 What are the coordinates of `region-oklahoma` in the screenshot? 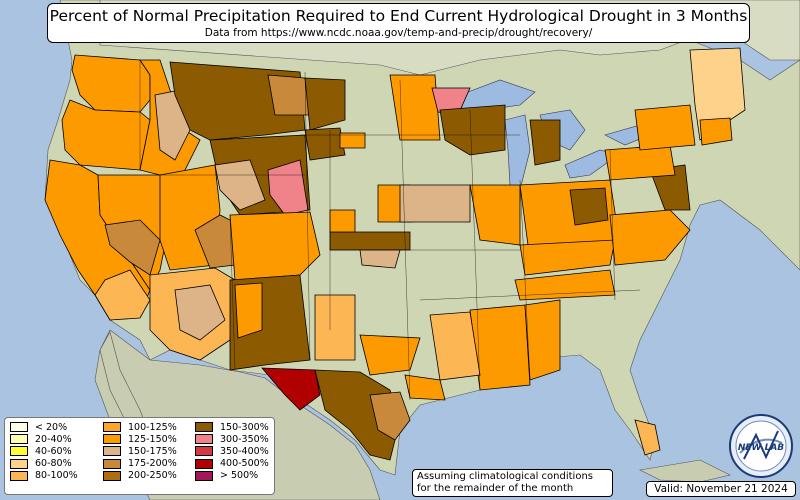 It's located at (390, 355).